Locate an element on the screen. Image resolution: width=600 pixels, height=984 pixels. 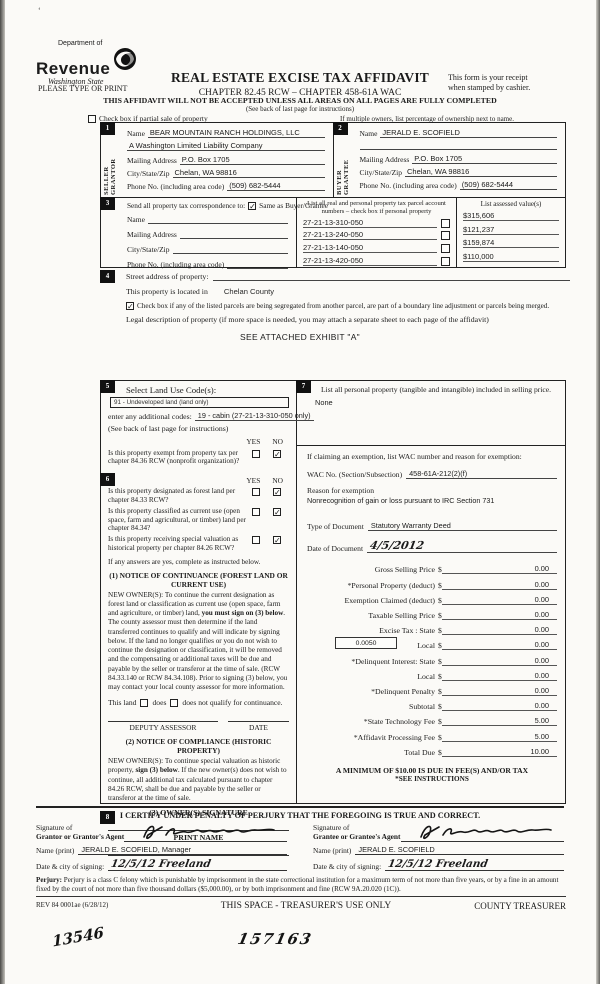
land-use-title: Select Land Use Code(s): is located at coordinates (171, 390).